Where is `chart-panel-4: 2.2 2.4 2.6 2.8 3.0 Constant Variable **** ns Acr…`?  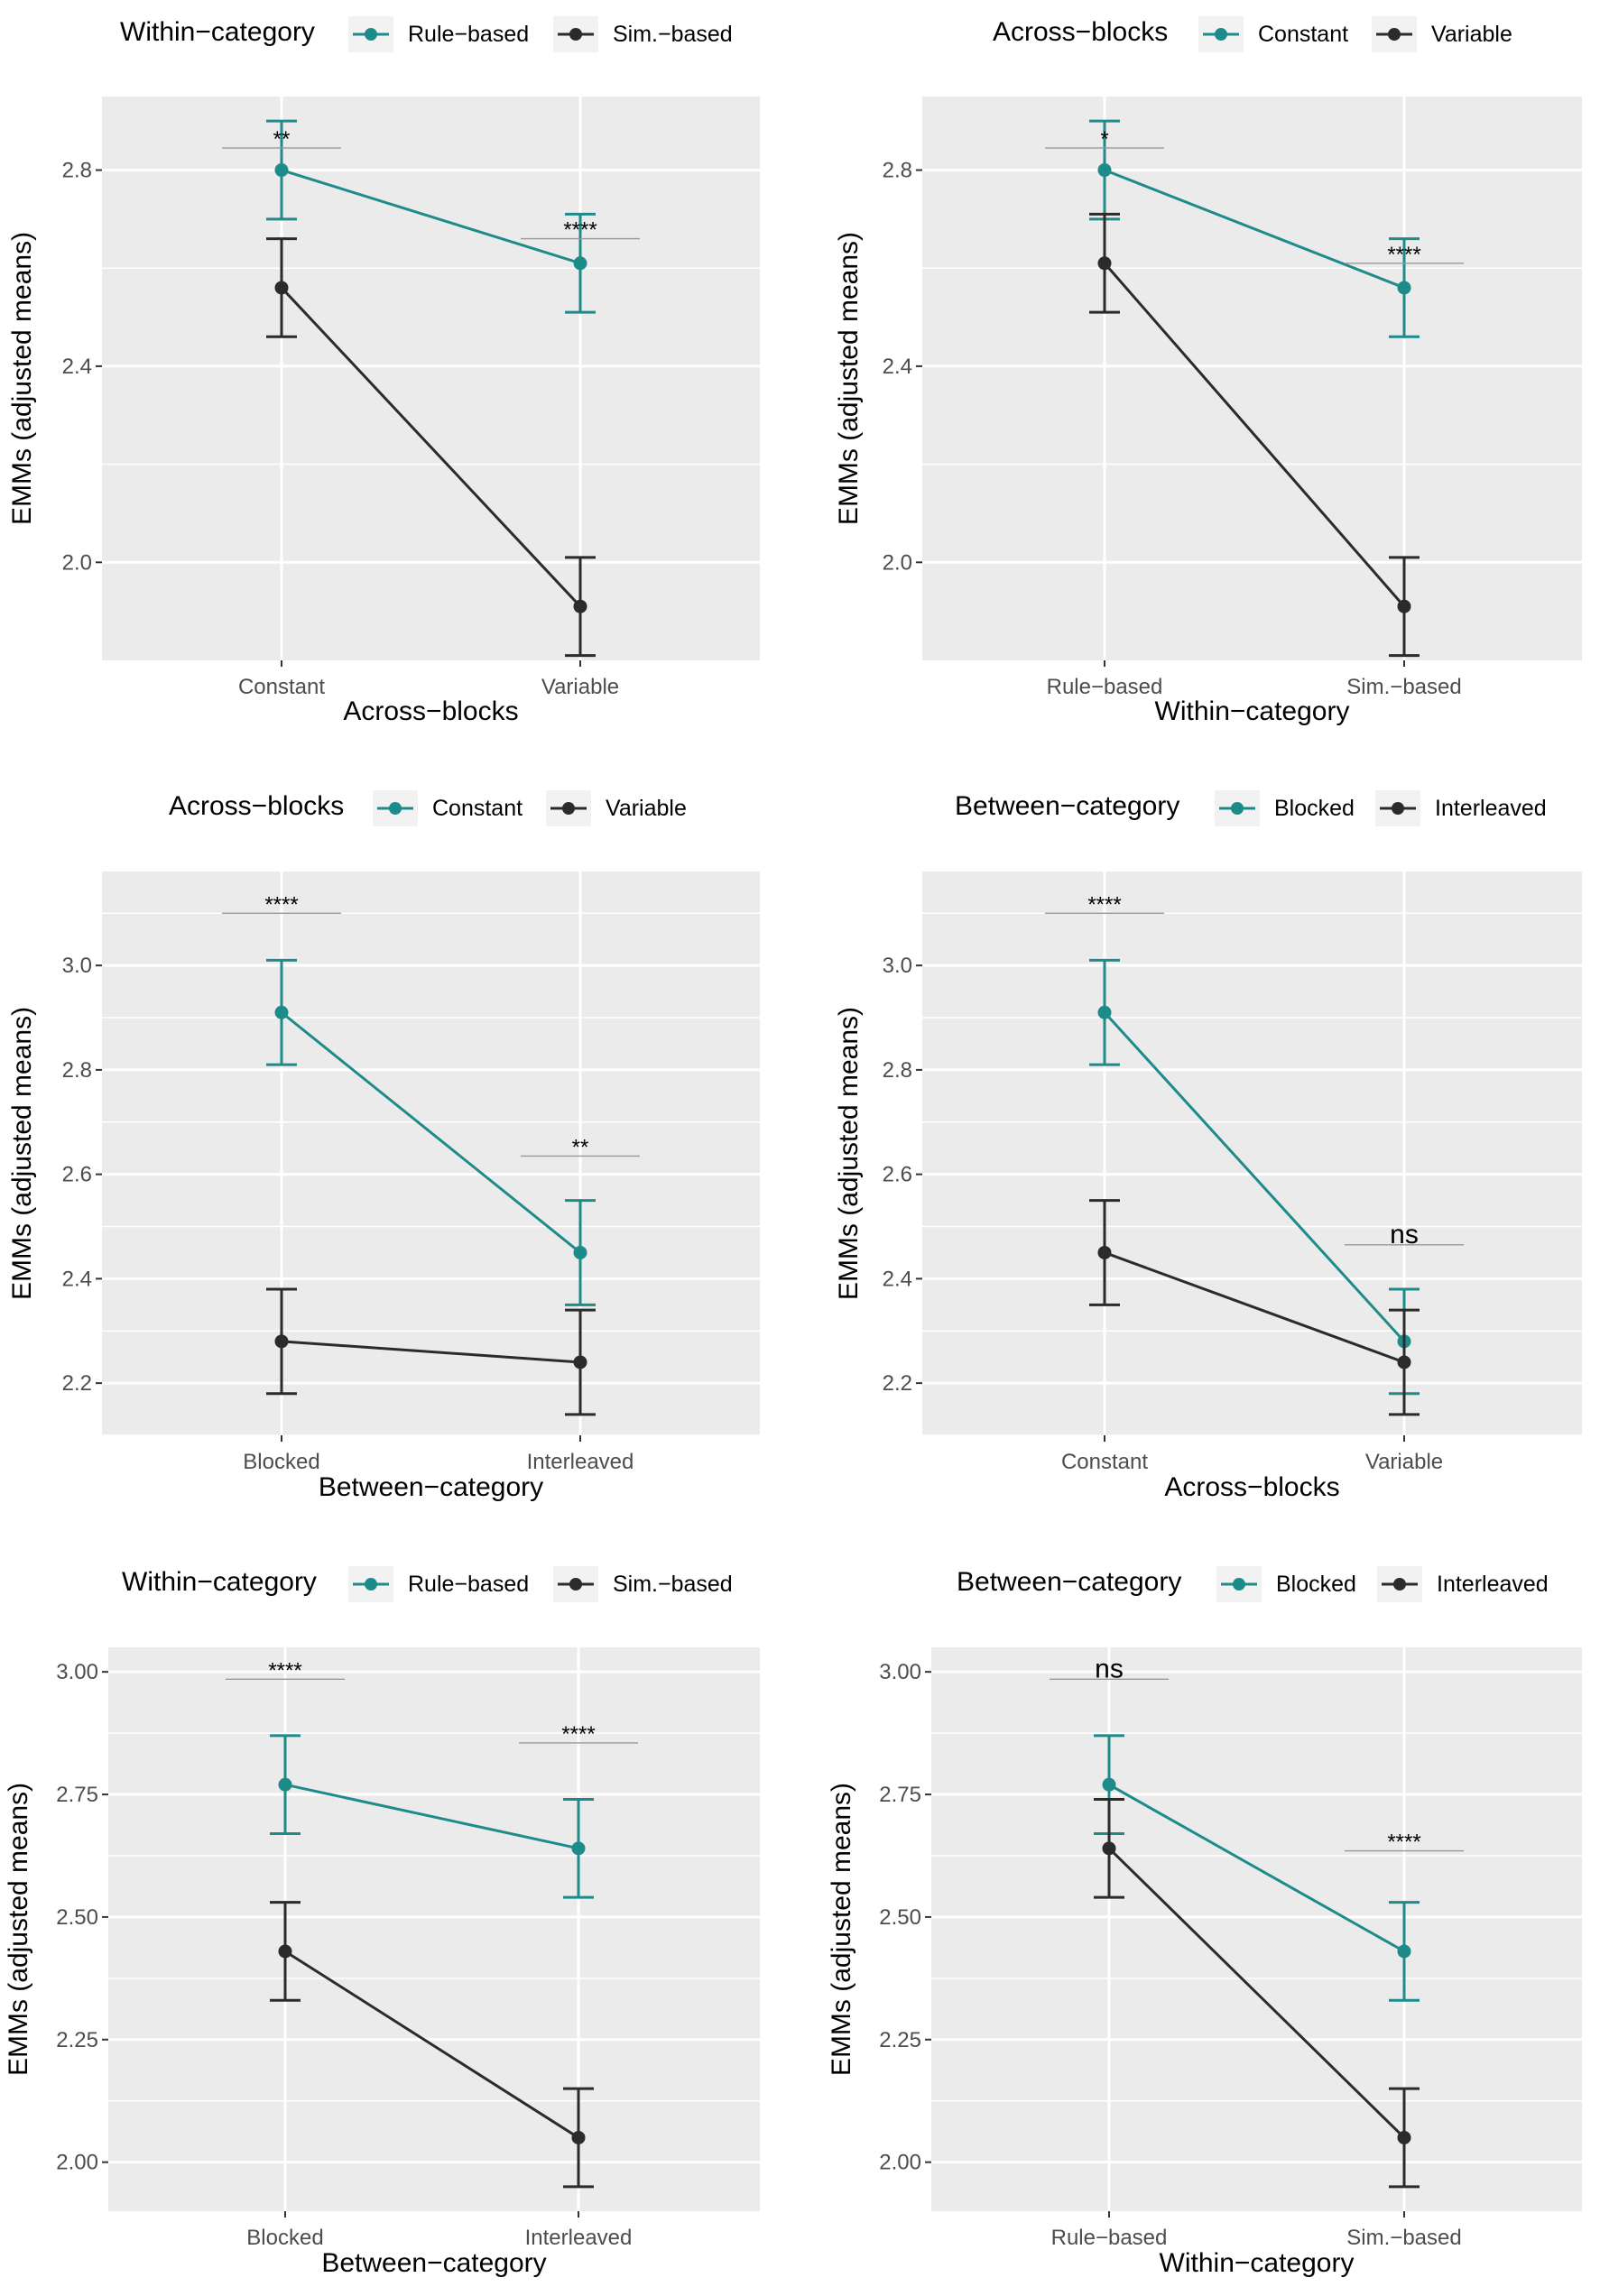 chart-panel-4: 2.2 2.4 2.6 2.8 3.0 Constant Variable **** ns Acr… is located at coordinates (1208, 1146).